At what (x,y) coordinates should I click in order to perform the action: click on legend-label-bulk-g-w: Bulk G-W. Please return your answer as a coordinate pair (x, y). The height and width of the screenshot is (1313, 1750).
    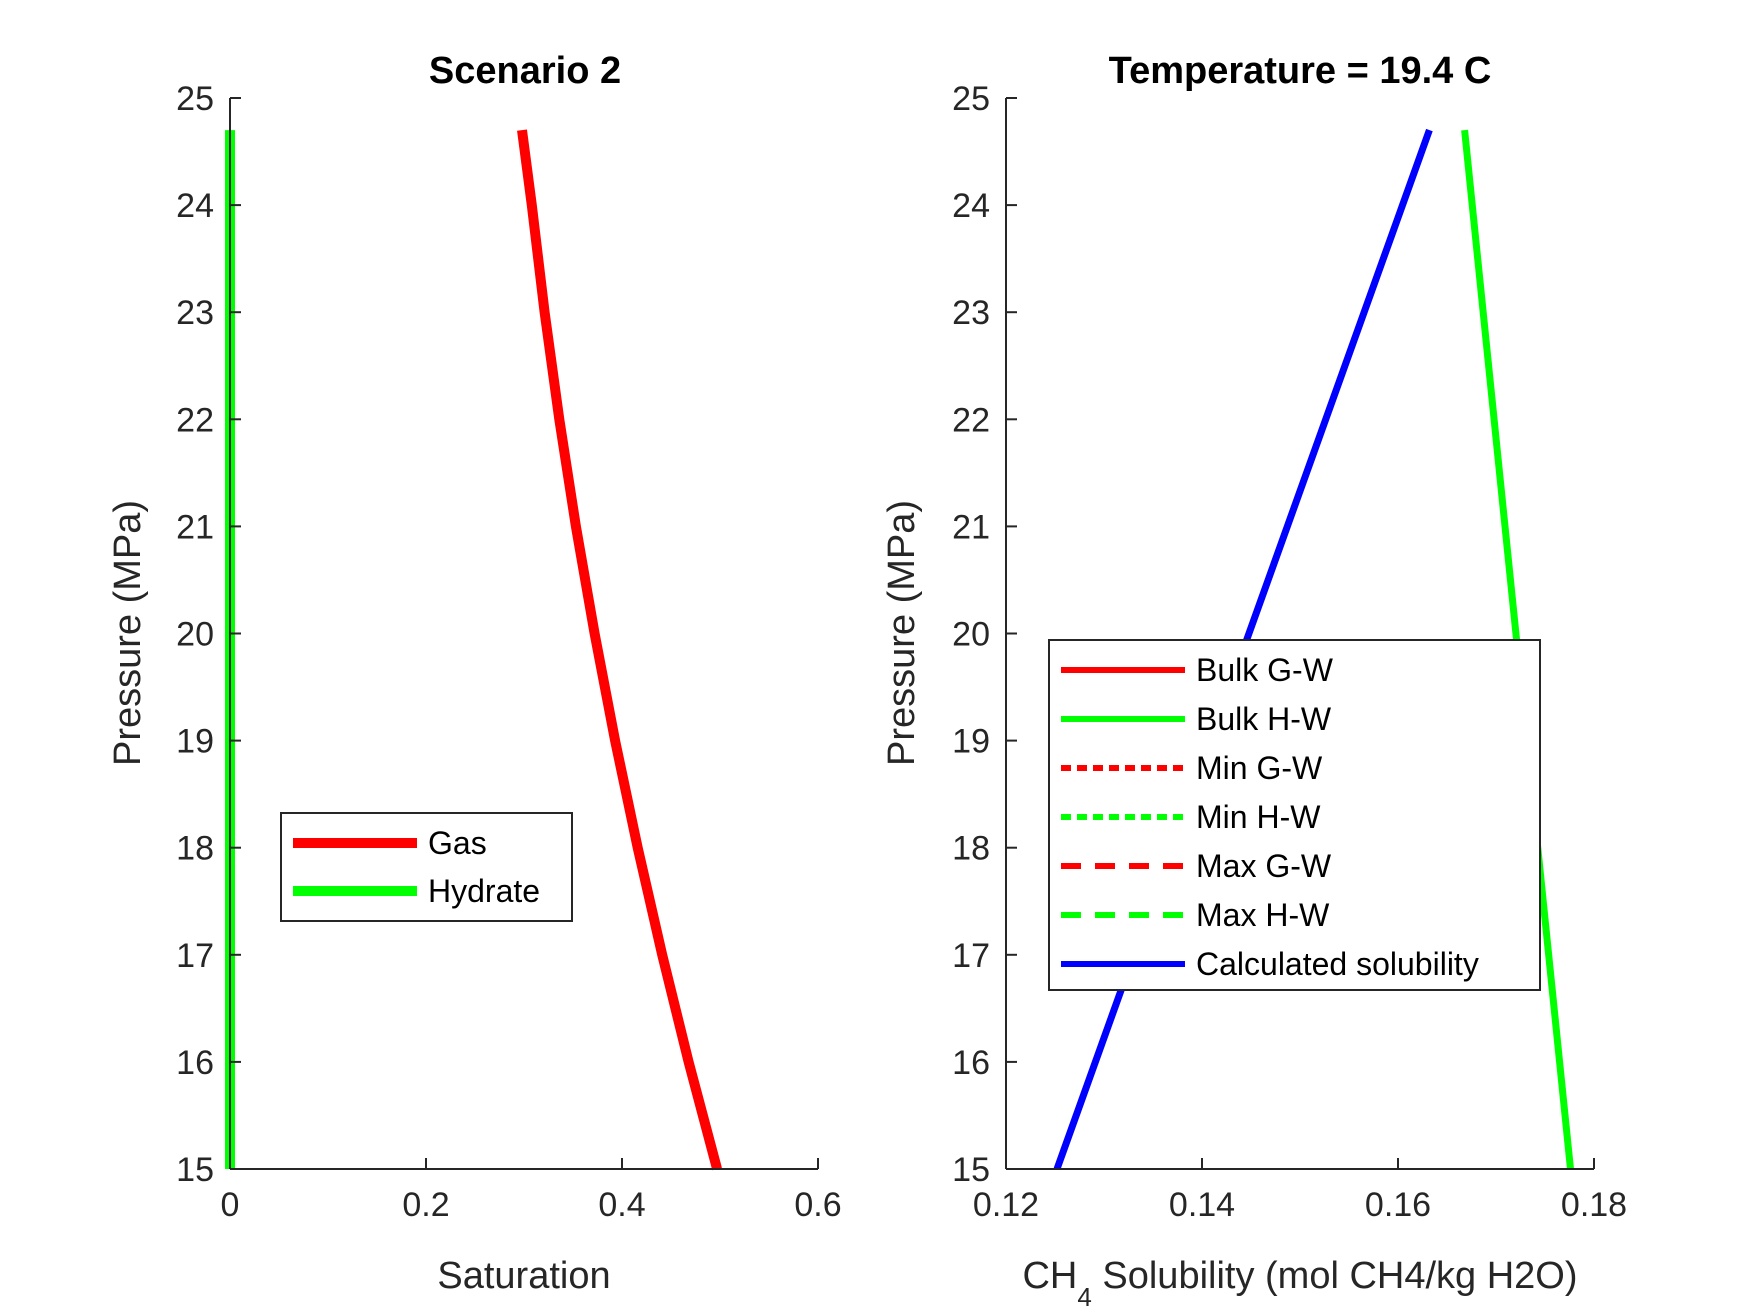
    Looking at the image, I should click on (1265, 670).